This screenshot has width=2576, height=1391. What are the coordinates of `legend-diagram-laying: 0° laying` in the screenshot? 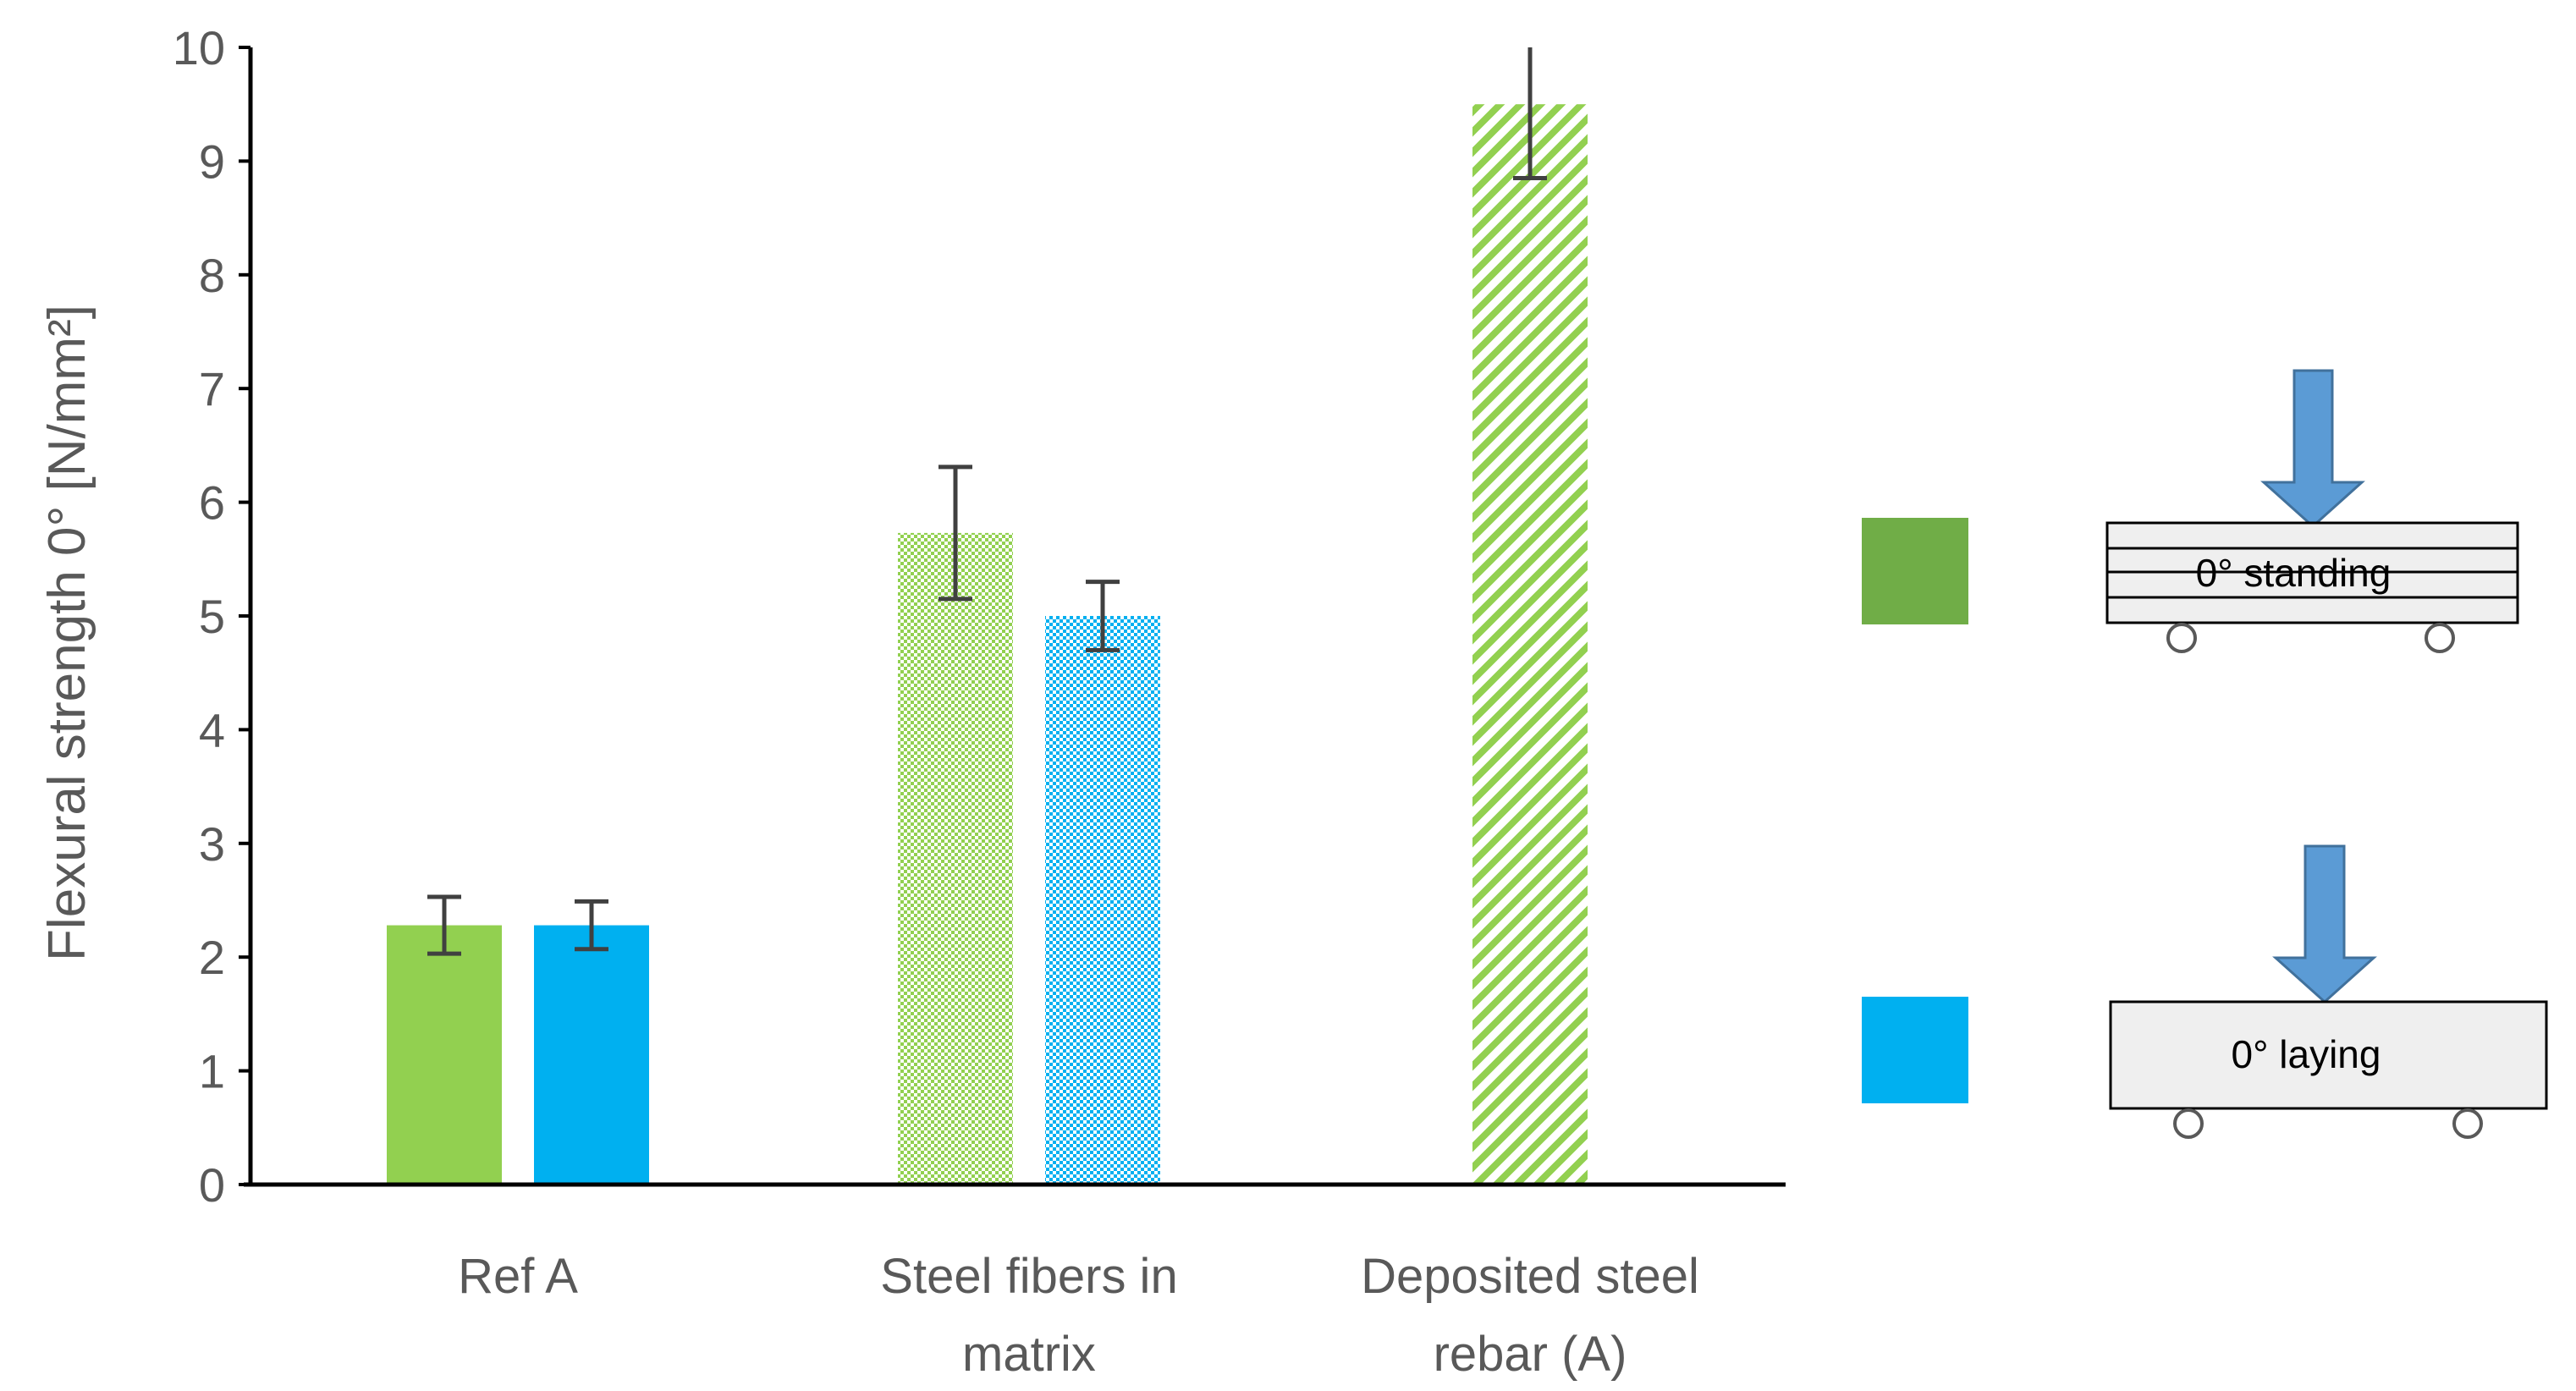 It's located at (2328, 992).